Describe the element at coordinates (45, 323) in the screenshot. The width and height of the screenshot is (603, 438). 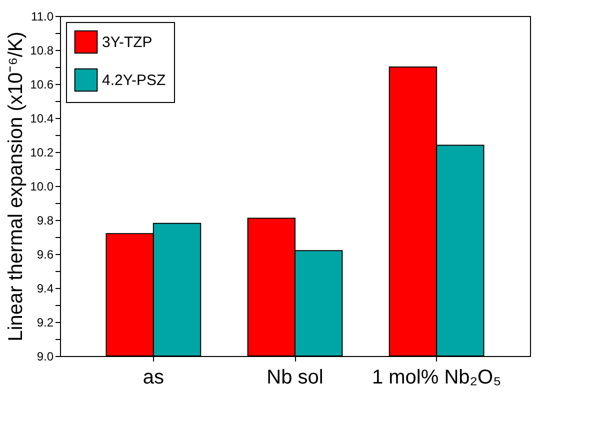
I see `y-tick-label: 9.2` at that location.